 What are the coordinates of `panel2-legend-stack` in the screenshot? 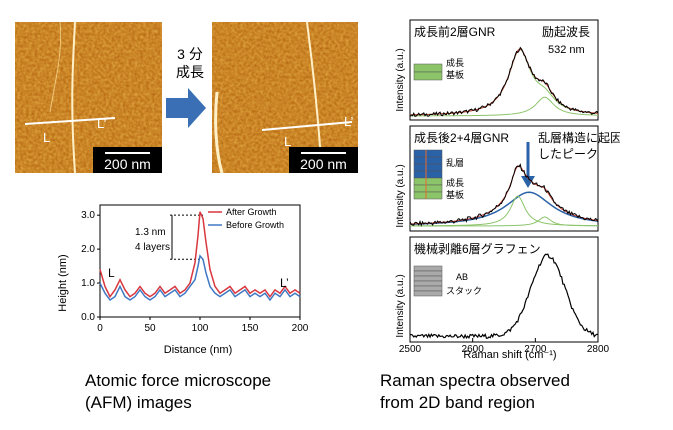 It's located at (428, 174).